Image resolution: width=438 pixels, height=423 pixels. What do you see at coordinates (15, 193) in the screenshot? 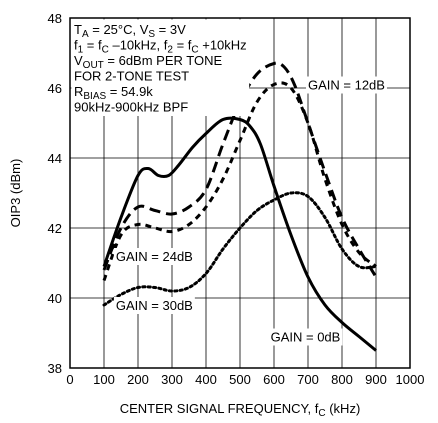
I see `y-axis-label: OIP3 (dBm)` at bounding box center [15, 193].